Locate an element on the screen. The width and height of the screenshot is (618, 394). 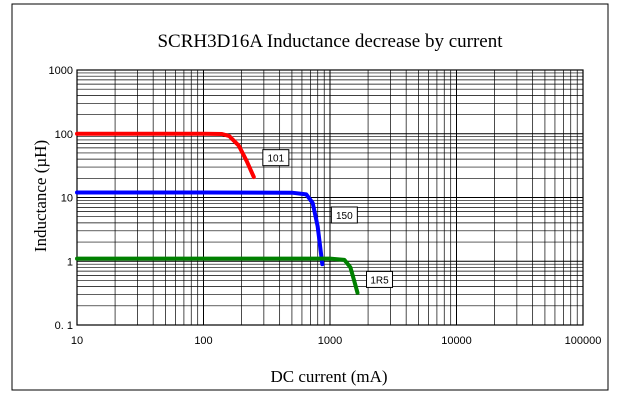
series-line-1r5 is located at coordinates (217, 275).